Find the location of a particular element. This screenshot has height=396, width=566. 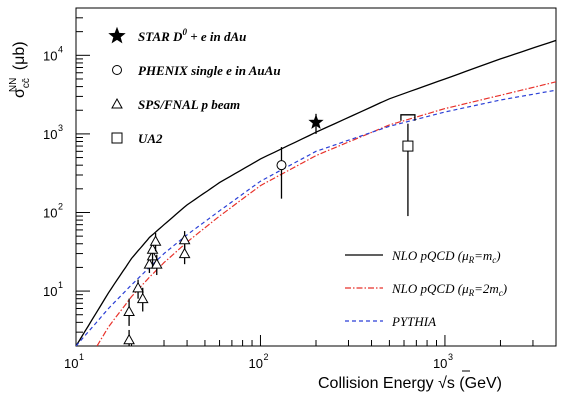

legend-theory: NLO pQCD (μR=mc) NLO pQCD (μR=2mc) PYTHIA is located at coordinates (426, 288).